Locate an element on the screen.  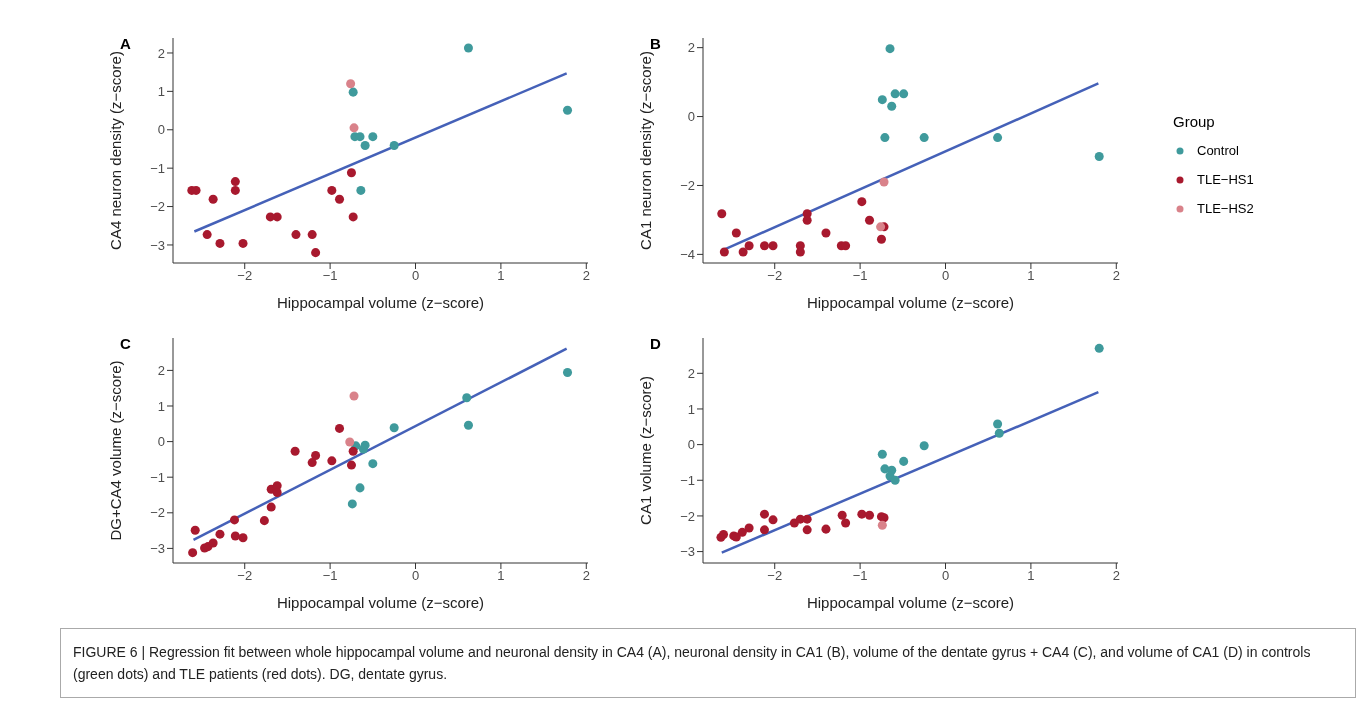
y-tick-label: −4 is located at coordinates (687, 254).